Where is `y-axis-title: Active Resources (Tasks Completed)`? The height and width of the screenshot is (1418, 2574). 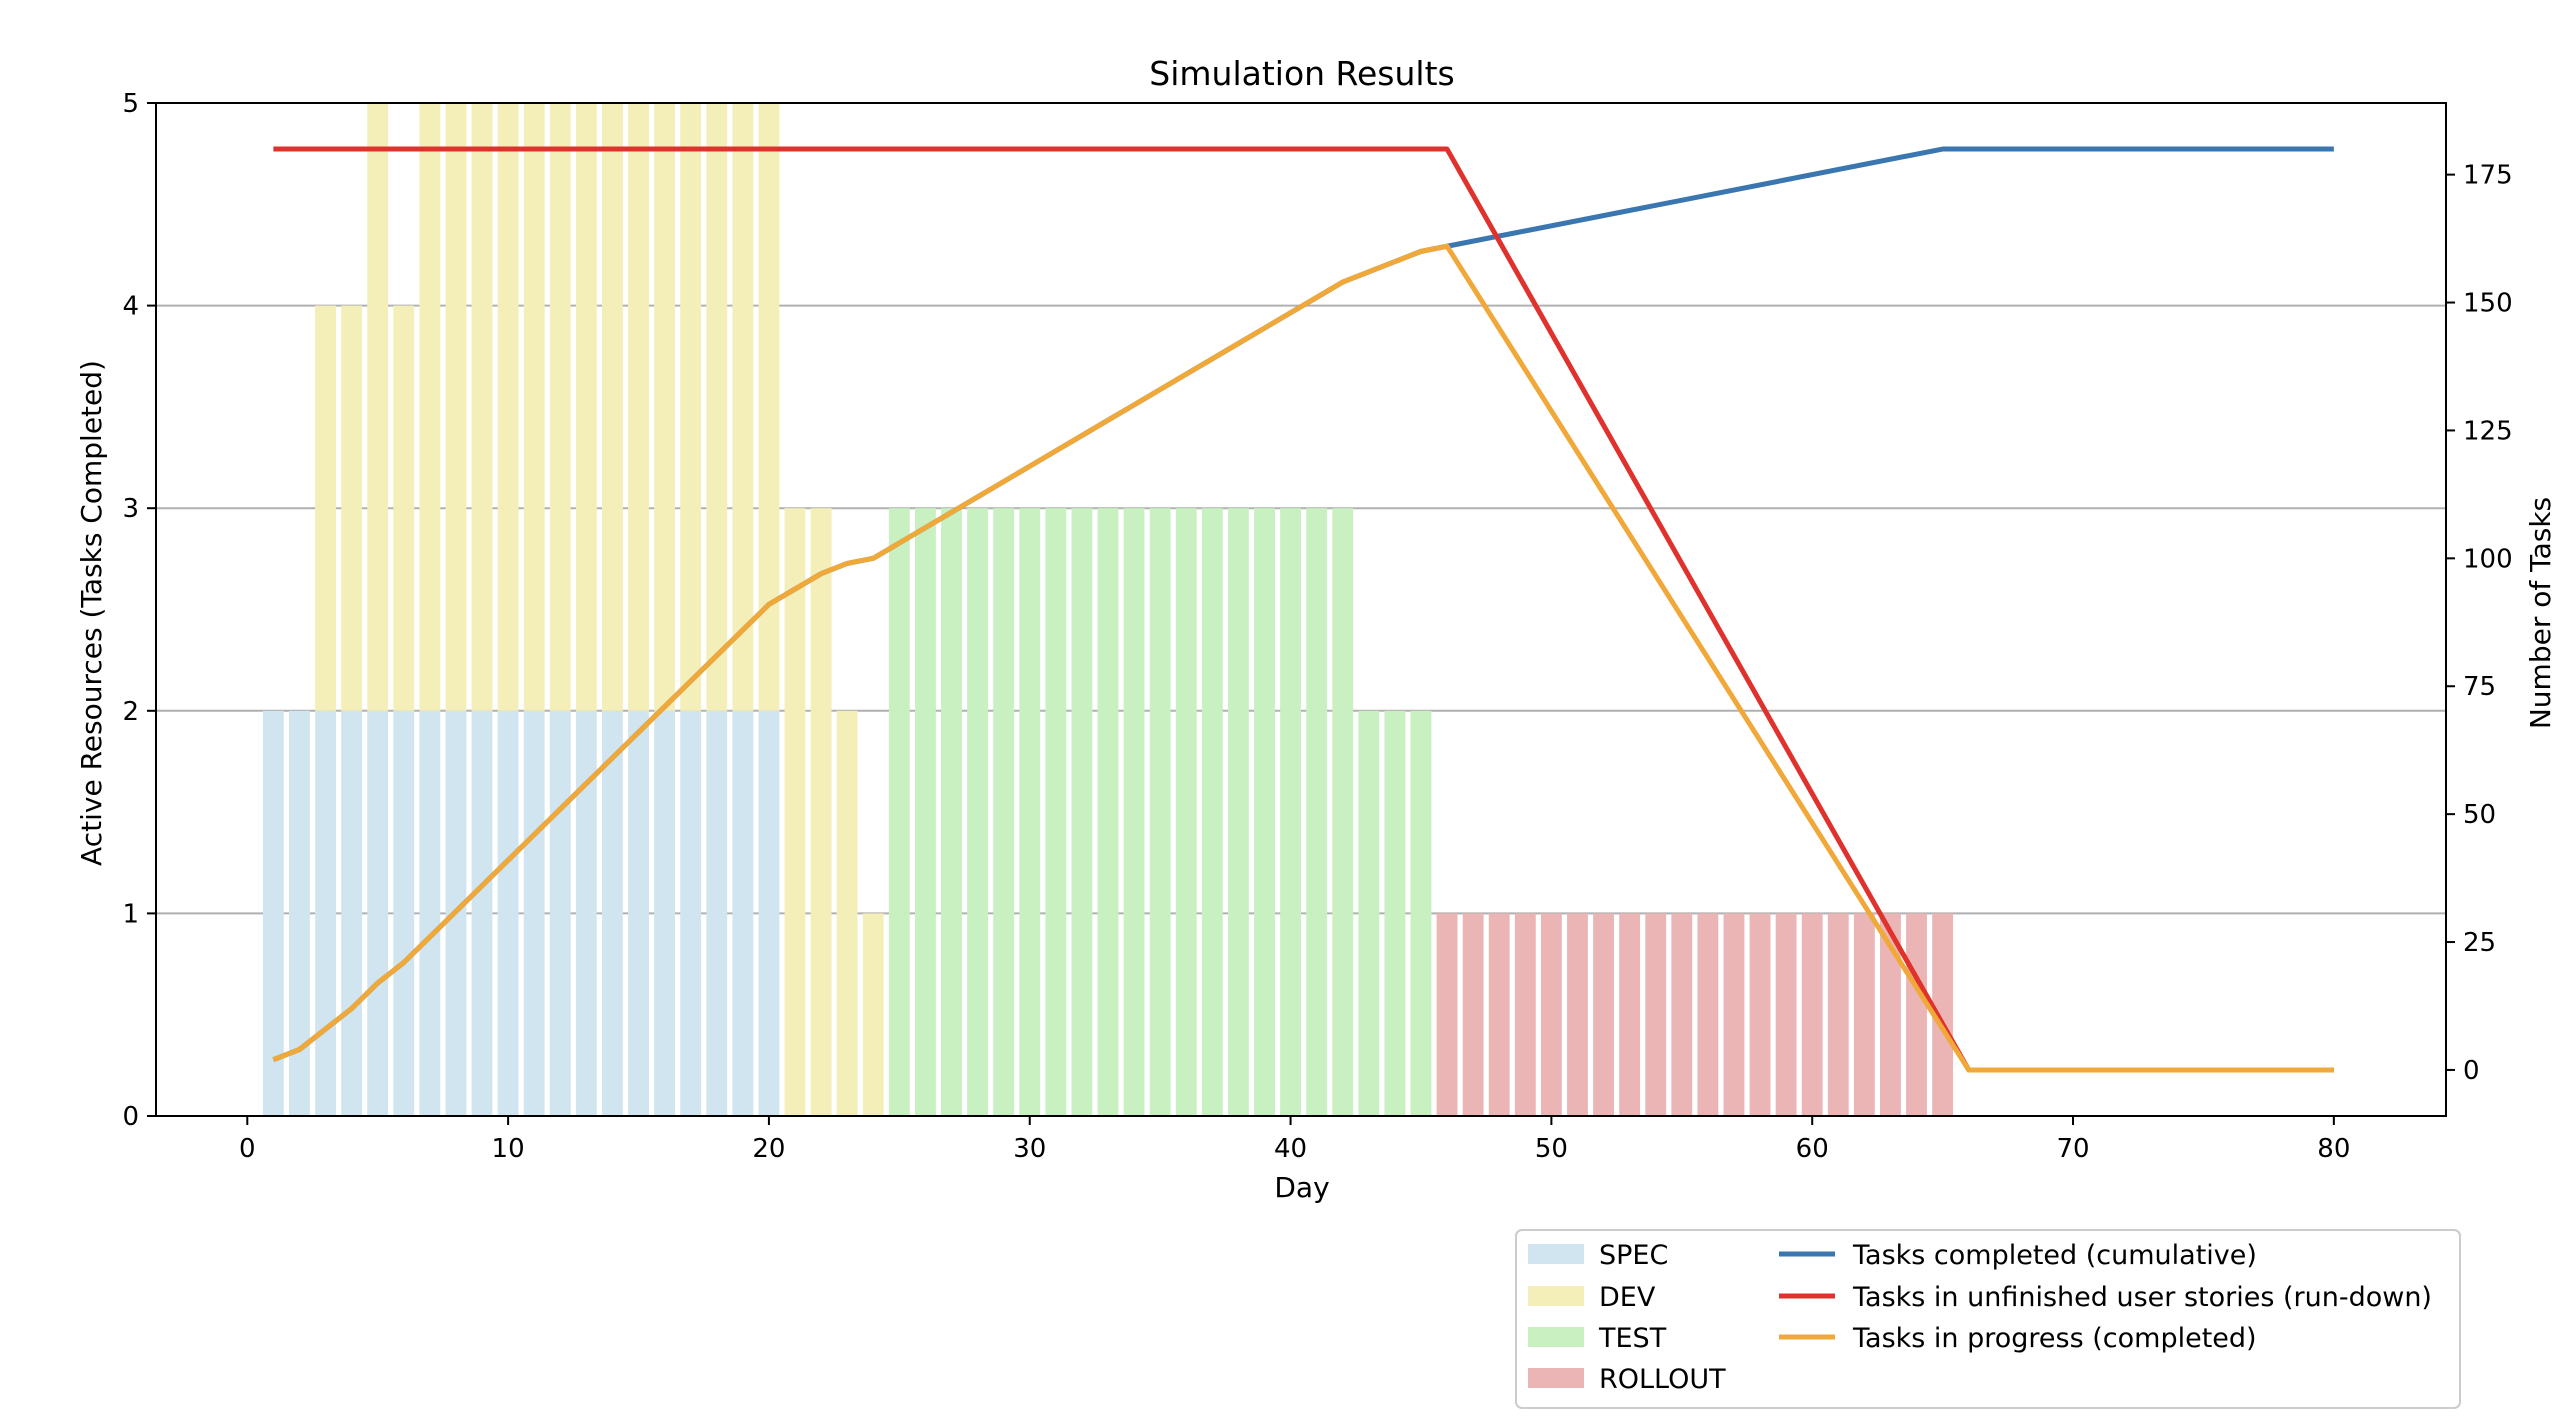 y-axis-title: Active Resources (Tasks Completed) is located at coordinates (91, 613).